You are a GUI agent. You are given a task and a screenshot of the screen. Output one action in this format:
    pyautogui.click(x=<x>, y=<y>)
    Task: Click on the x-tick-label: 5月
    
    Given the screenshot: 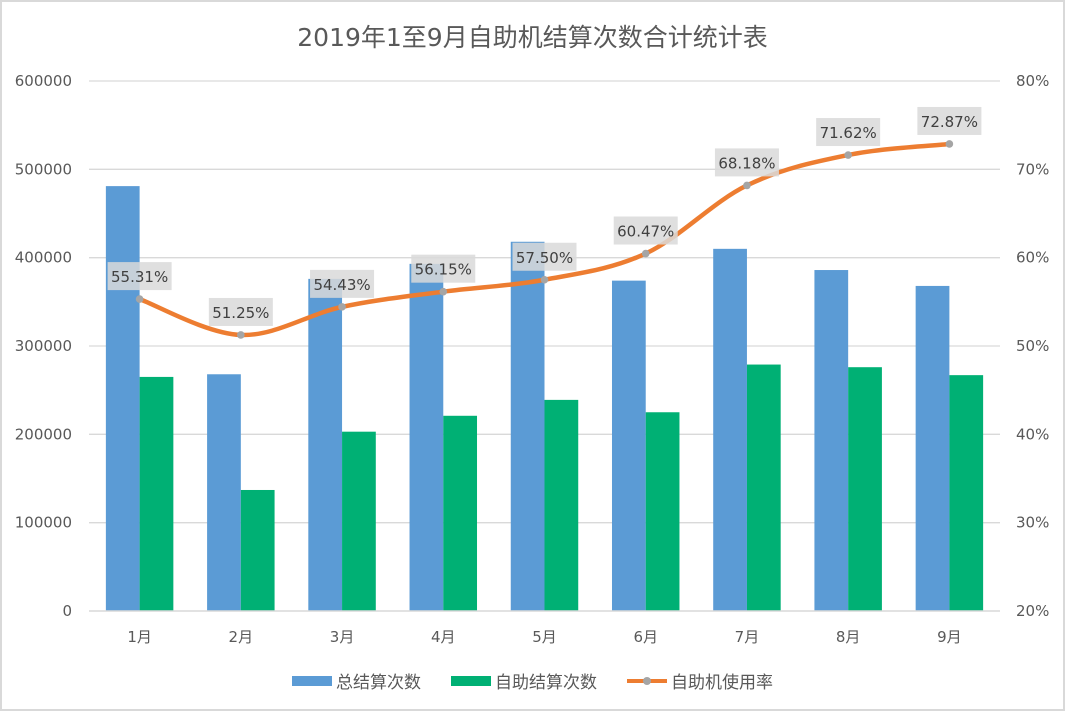 What is the action you would take?
    pyautogui.click(x=544, y=637)
    